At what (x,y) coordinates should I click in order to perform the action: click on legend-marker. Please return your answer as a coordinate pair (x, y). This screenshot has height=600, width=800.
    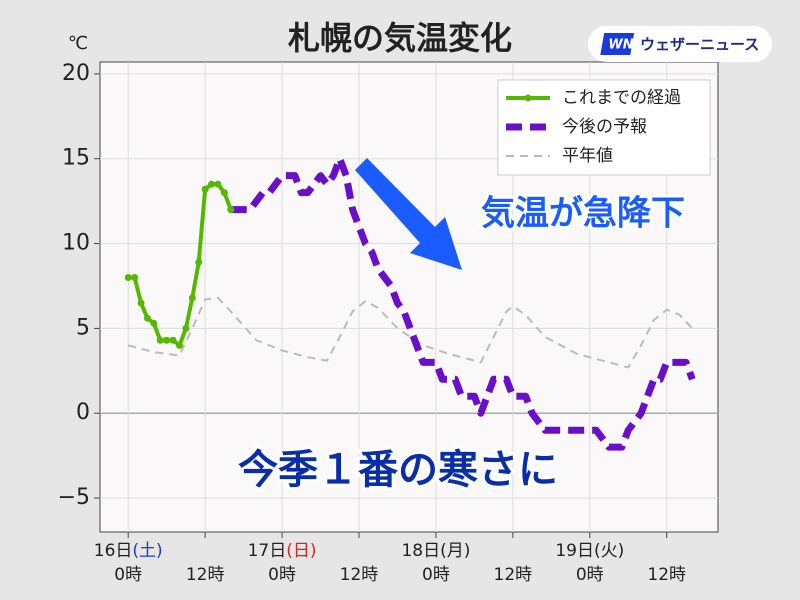
    Looking at the image, I should click on (528, 98).